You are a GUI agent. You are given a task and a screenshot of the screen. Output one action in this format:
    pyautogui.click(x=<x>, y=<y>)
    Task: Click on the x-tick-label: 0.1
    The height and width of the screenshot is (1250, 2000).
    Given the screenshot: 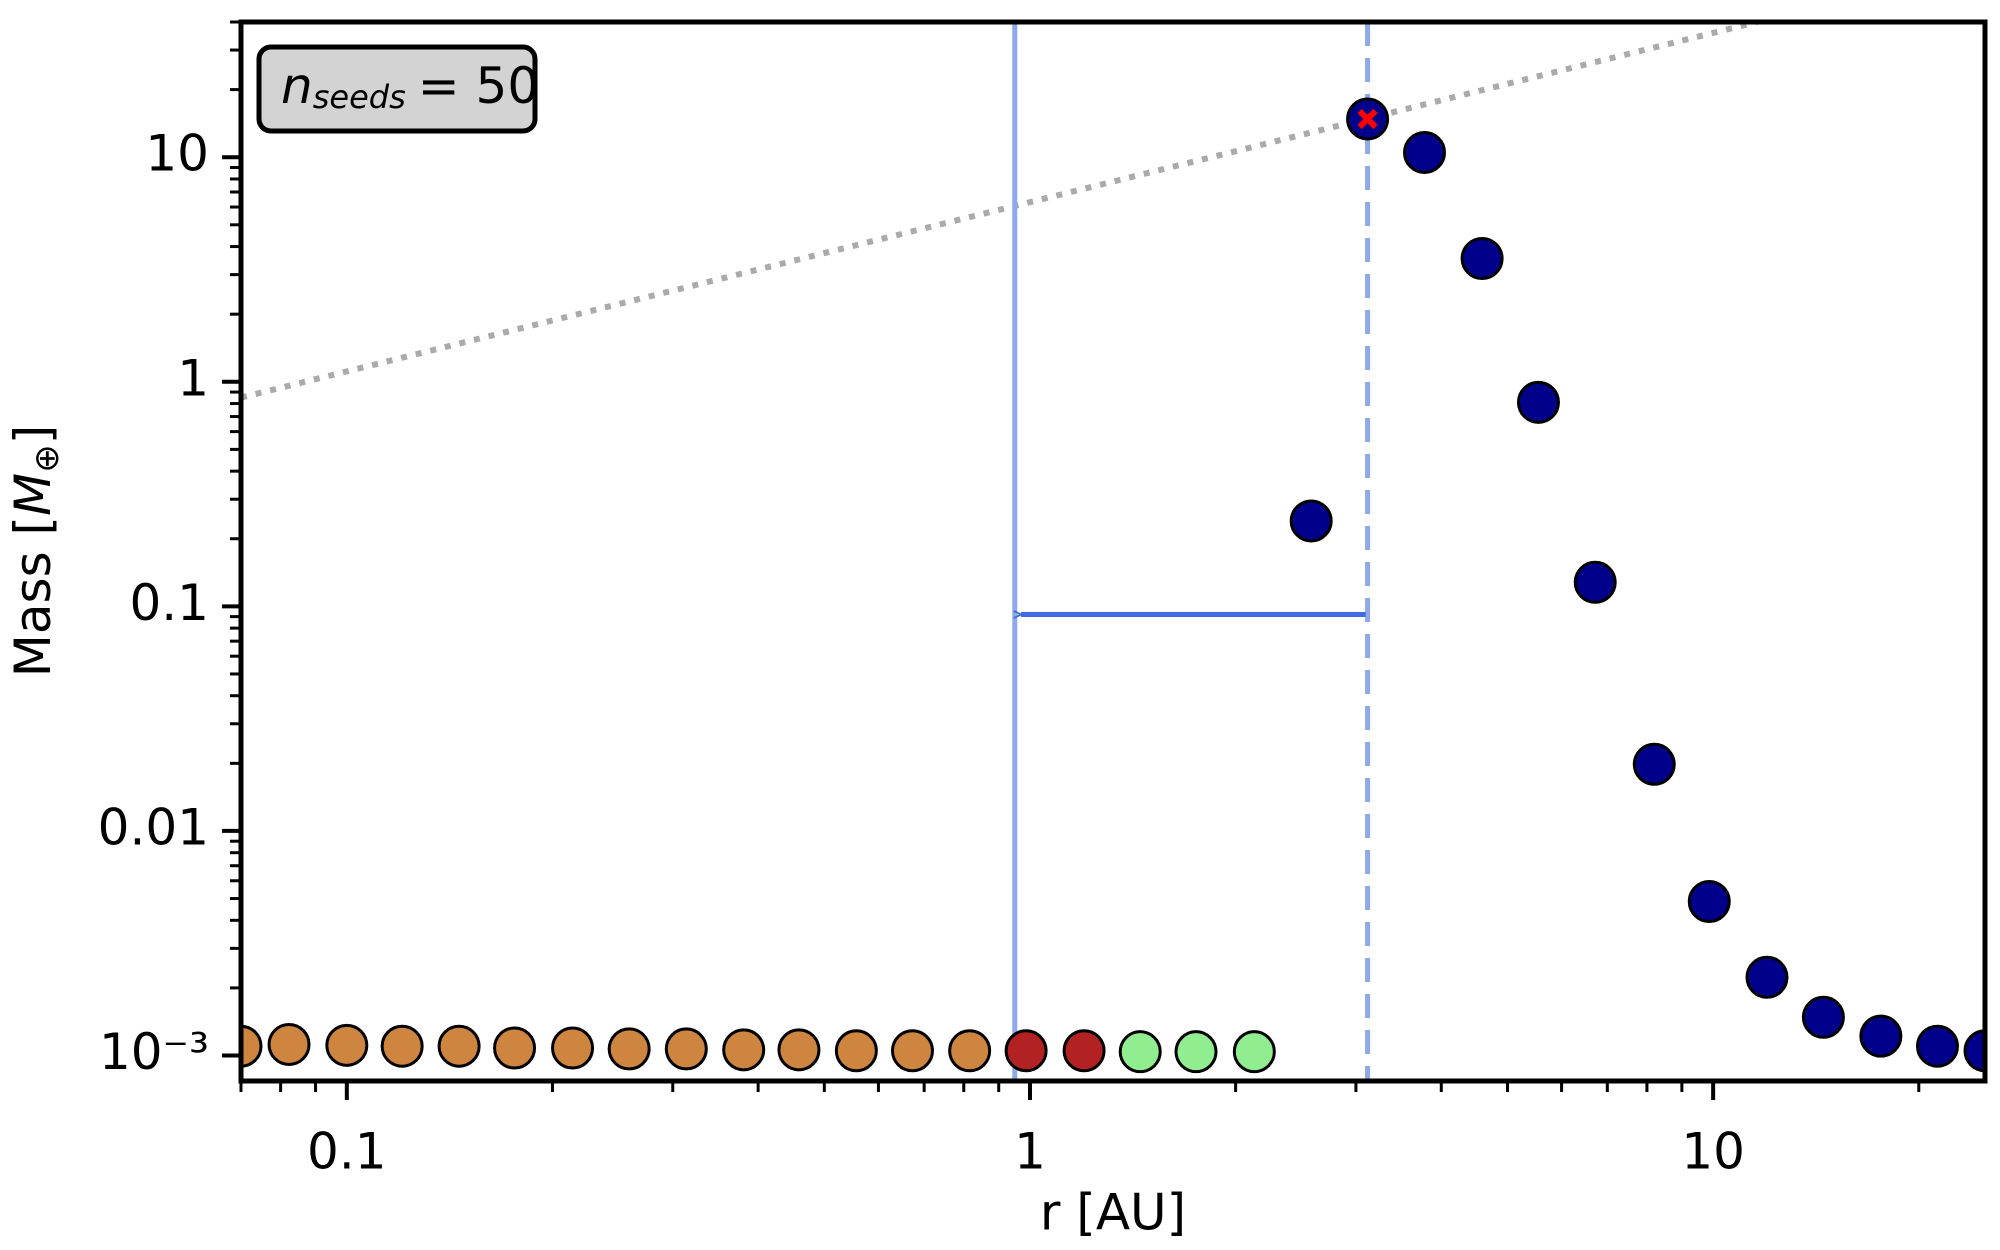 What is the action you would take?
    pyautogui.click(x=347, y=1152)
    